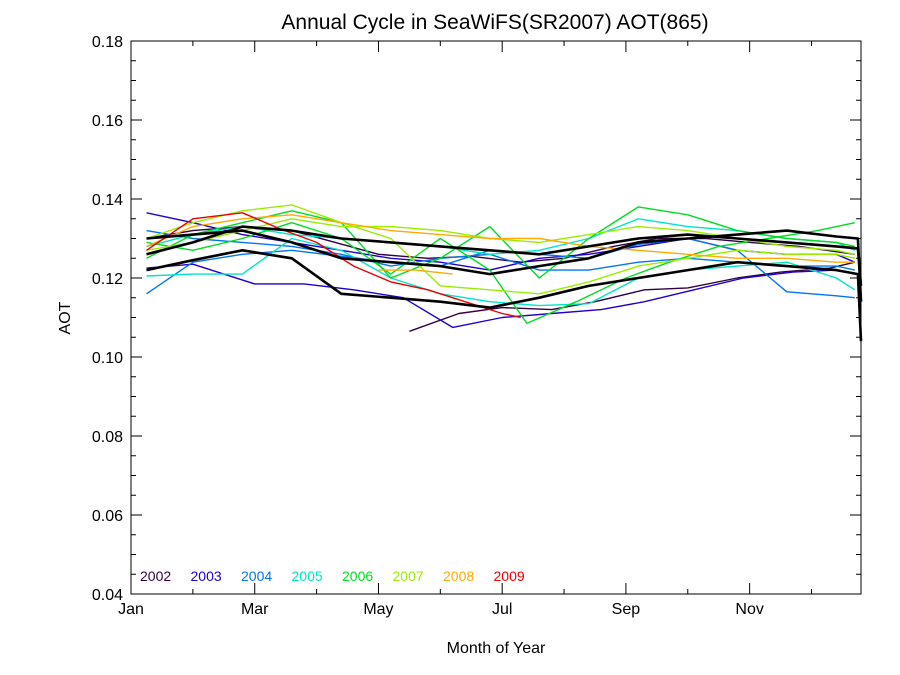 The width and height of the screenshot is (900, 675). What do you see at coordinates (494, 22) in the screenshot?
I see `chart-title: Annual Cycle in SeaWiFS(SR2007) AOT(865)` at bounding box center [494, 22].